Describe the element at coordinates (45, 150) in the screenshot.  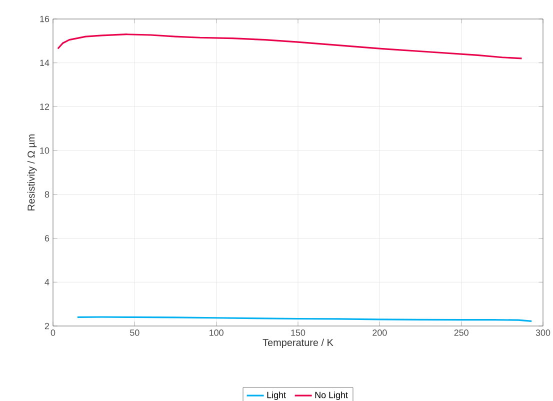
I see `y-tick-label: 10` at that location.